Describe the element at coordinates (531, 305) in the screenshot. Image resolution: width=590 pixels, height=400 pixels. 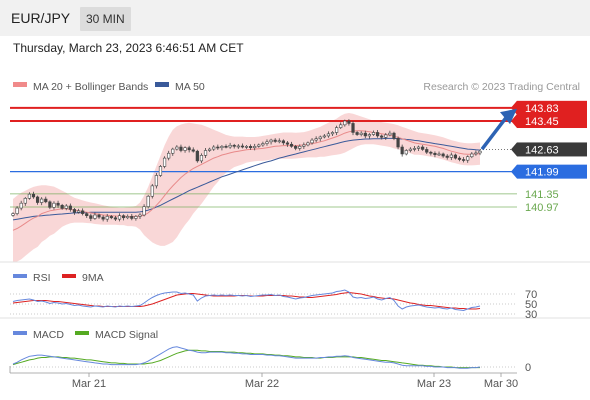
I see `rsi-level-label-1: 50` at that location.